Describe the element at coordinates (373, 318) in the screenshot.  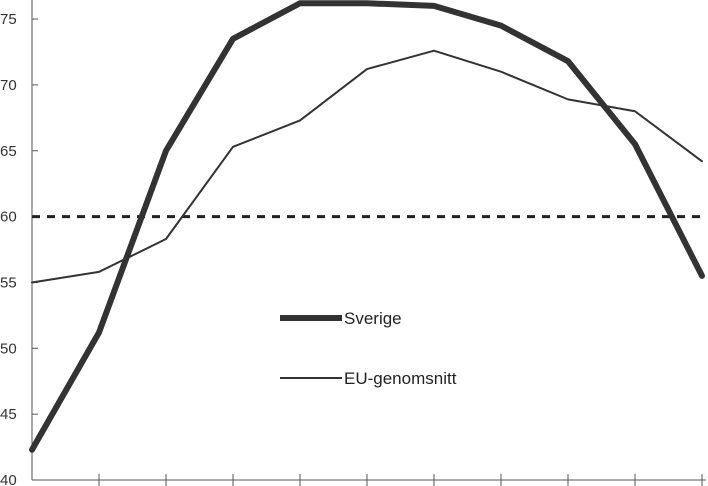
I see `legend-label-sverige: Sverige` at that location.